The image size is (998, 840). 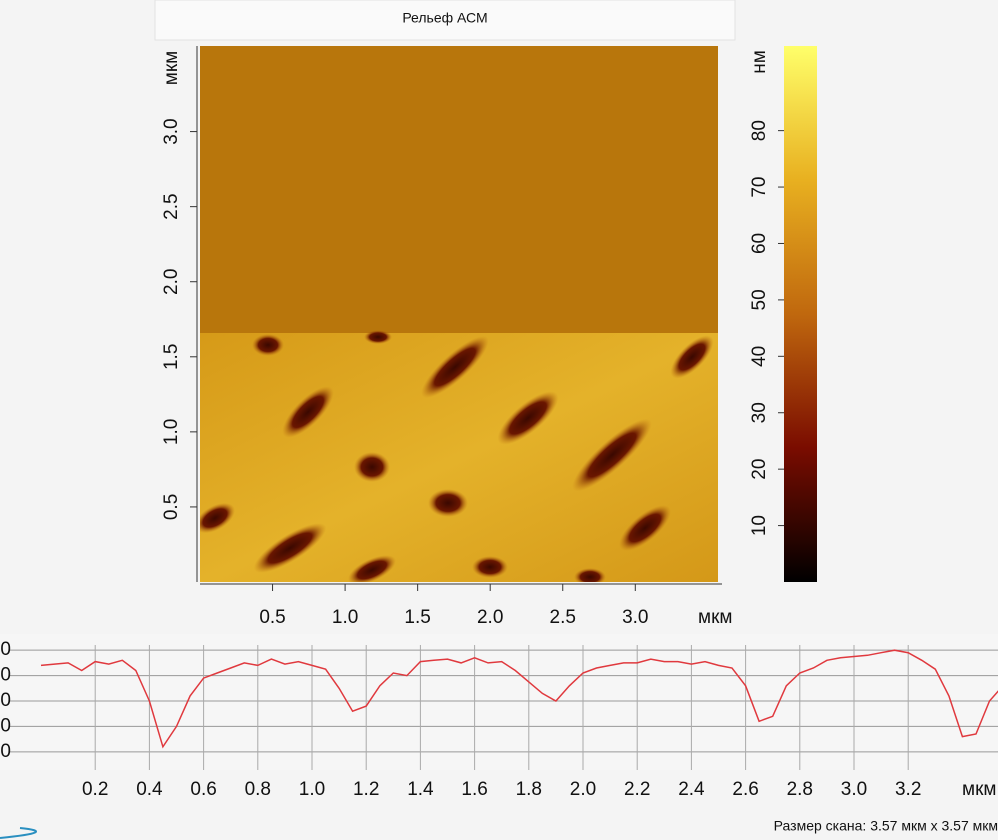 I want to click on y-tick-label: 0.5, so click(x=171, y=507).